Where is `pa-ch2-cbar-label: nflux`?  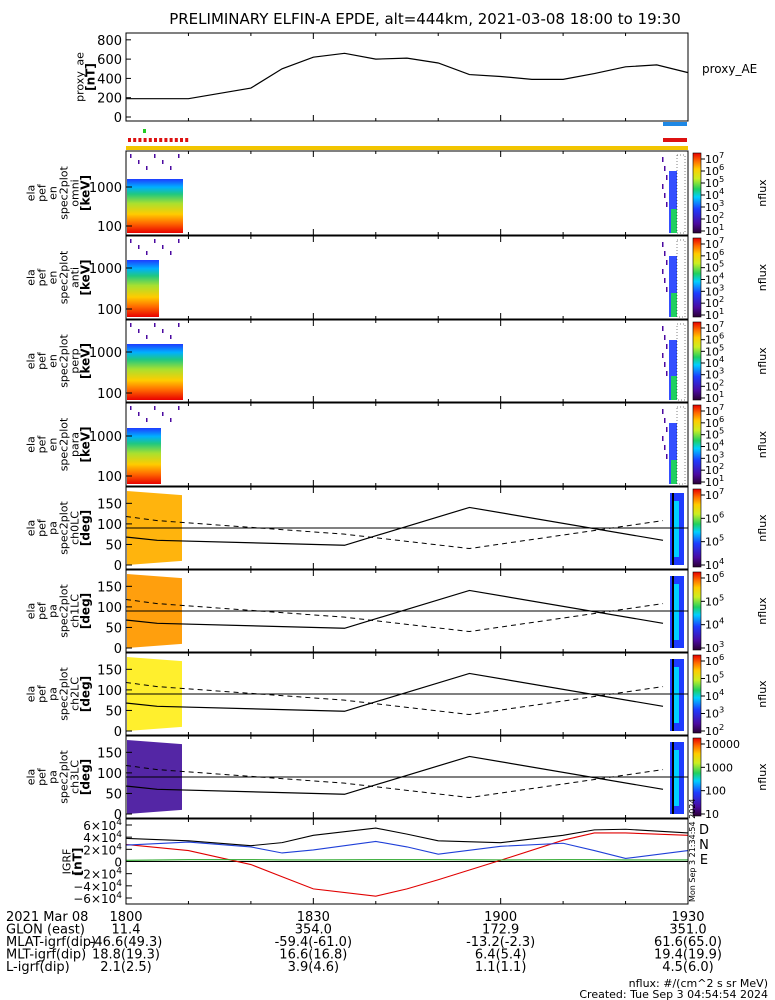 pa-ch2-cbar-label: nflux is located at coordinates (762, 694).